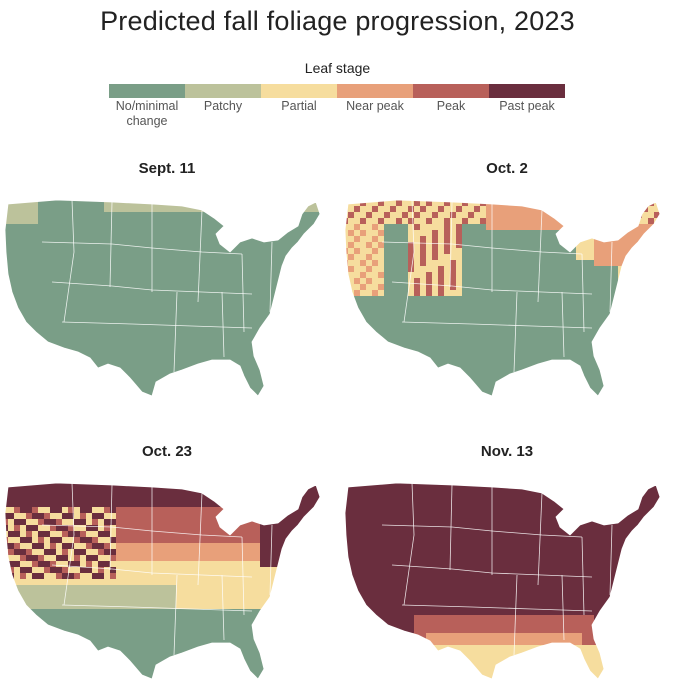  What do you see at coordinates (223, 106) in the screenshot?
I see `legend-label-patchy: Patchy` at bounding box center [223, 106].